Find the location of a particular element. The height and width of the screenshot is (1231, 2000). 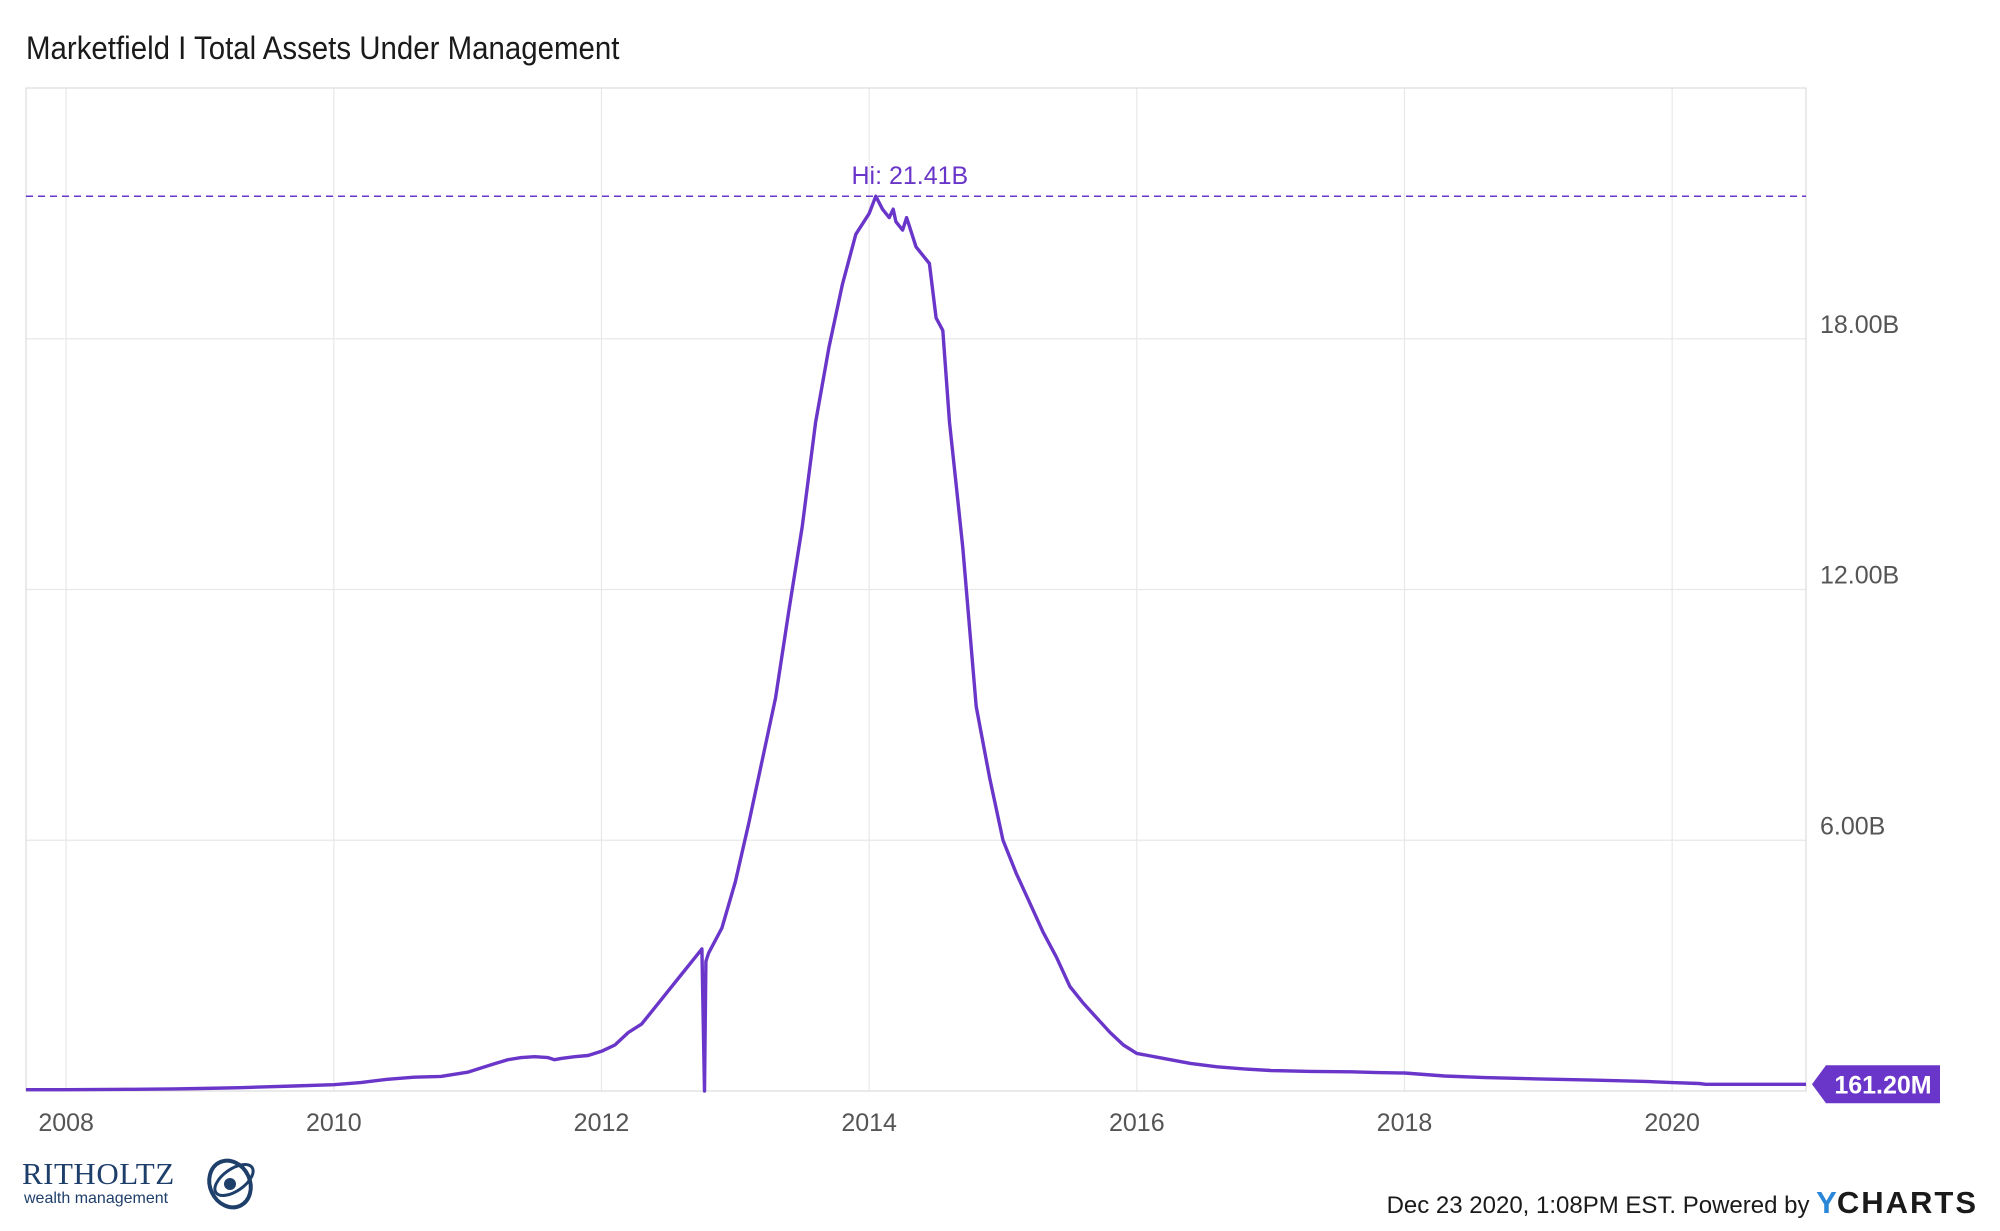

high-annotation-label: Hi: 21.41B is located at coordinates (909, 176).